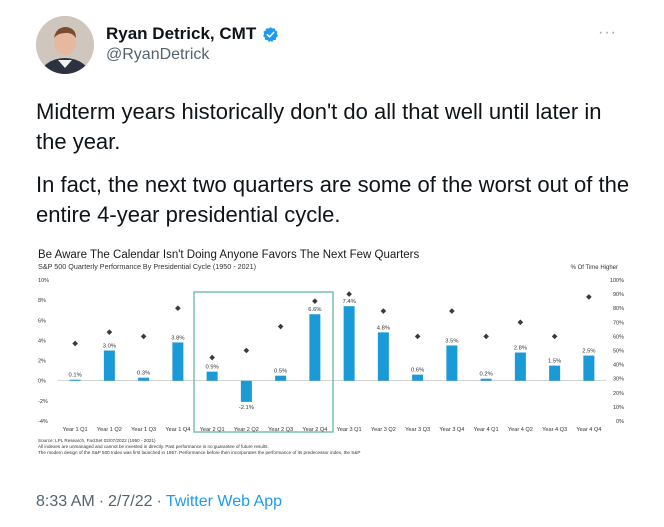 The height and width of the screenshot is (527, 664). Describe the element at coordinates (280, 430) in the screenshot. I see `x-tick-label: Year 2 Q3` at that location.